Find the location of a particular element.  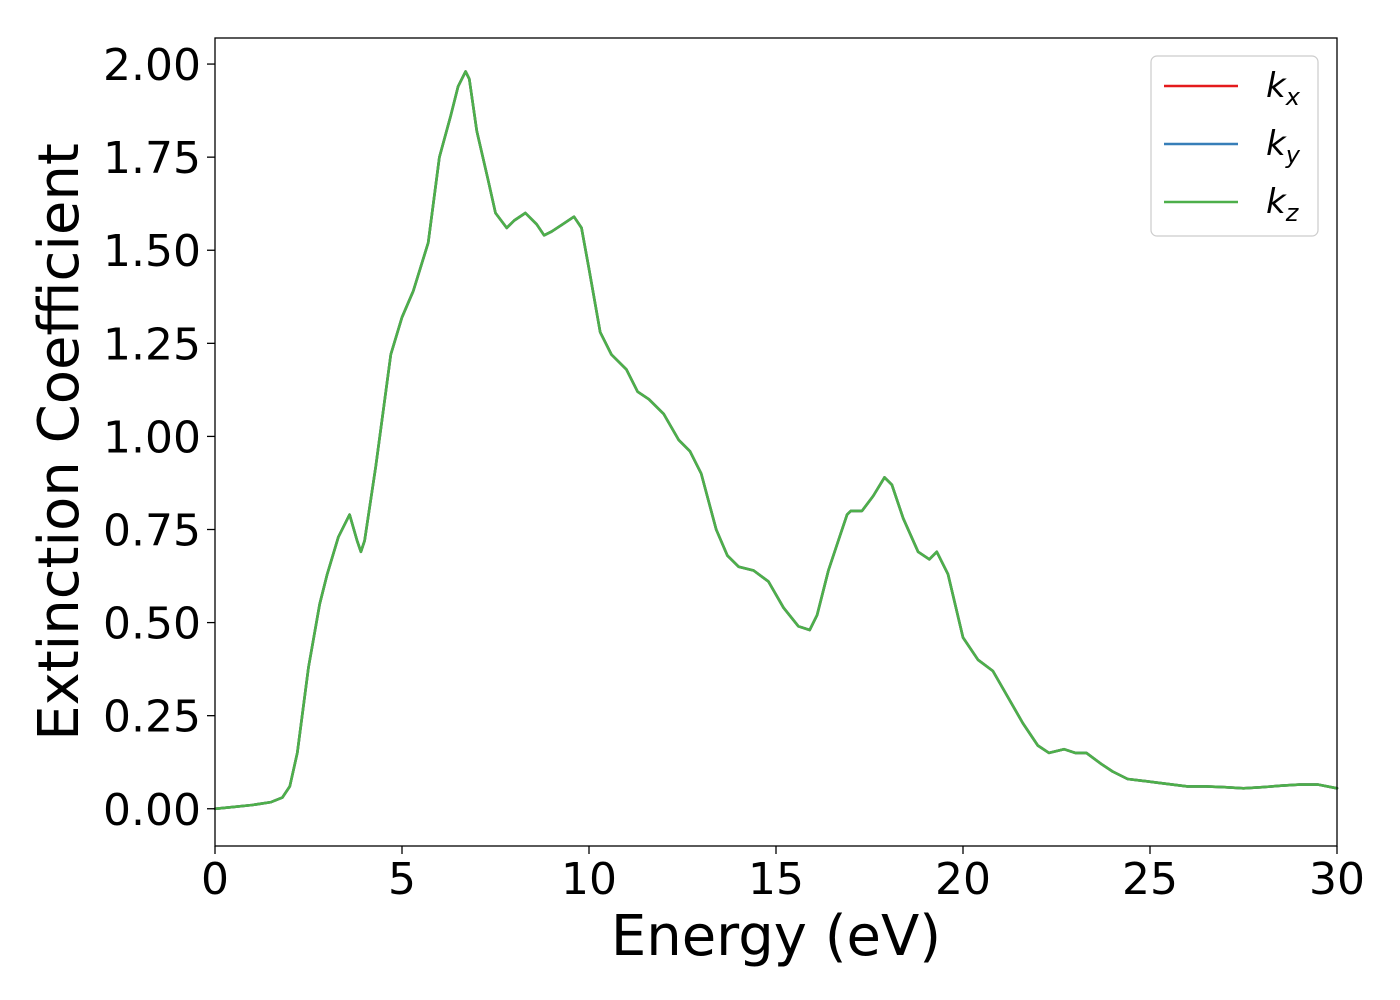

y-tick-label: 1.75 is located at coordinates (152, 158).